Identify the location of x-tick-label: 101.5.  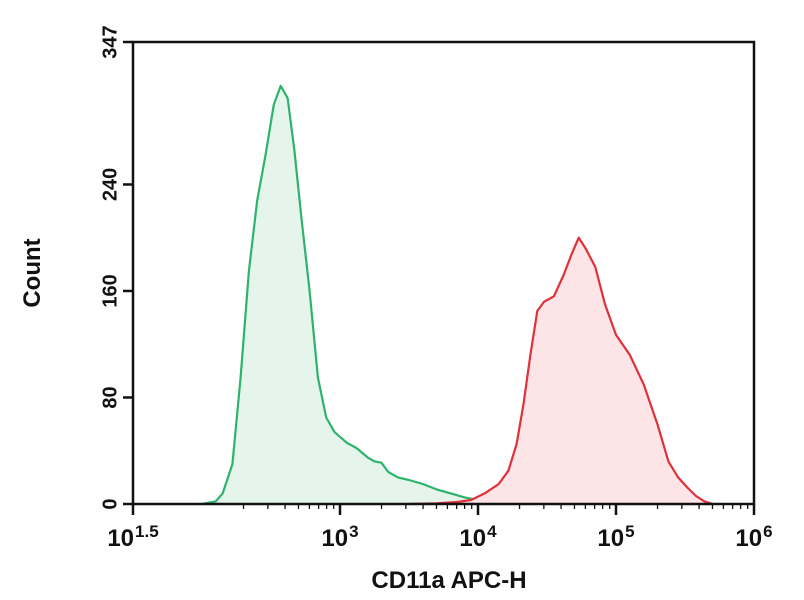
(132, 537).